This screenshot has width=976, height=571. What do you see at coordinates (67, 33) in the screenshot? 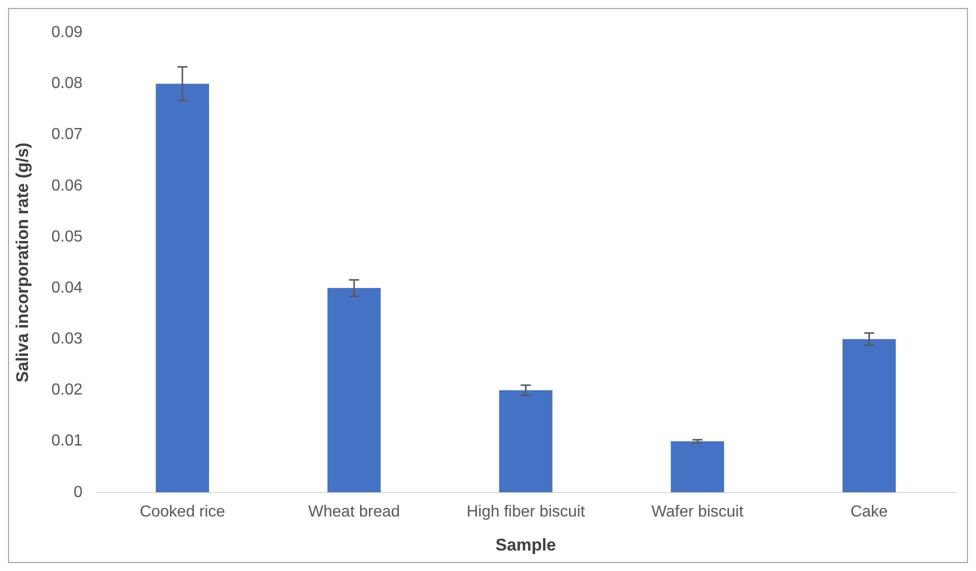
I see `y-tick-label: 0.09` at bounding box center [67, 33].